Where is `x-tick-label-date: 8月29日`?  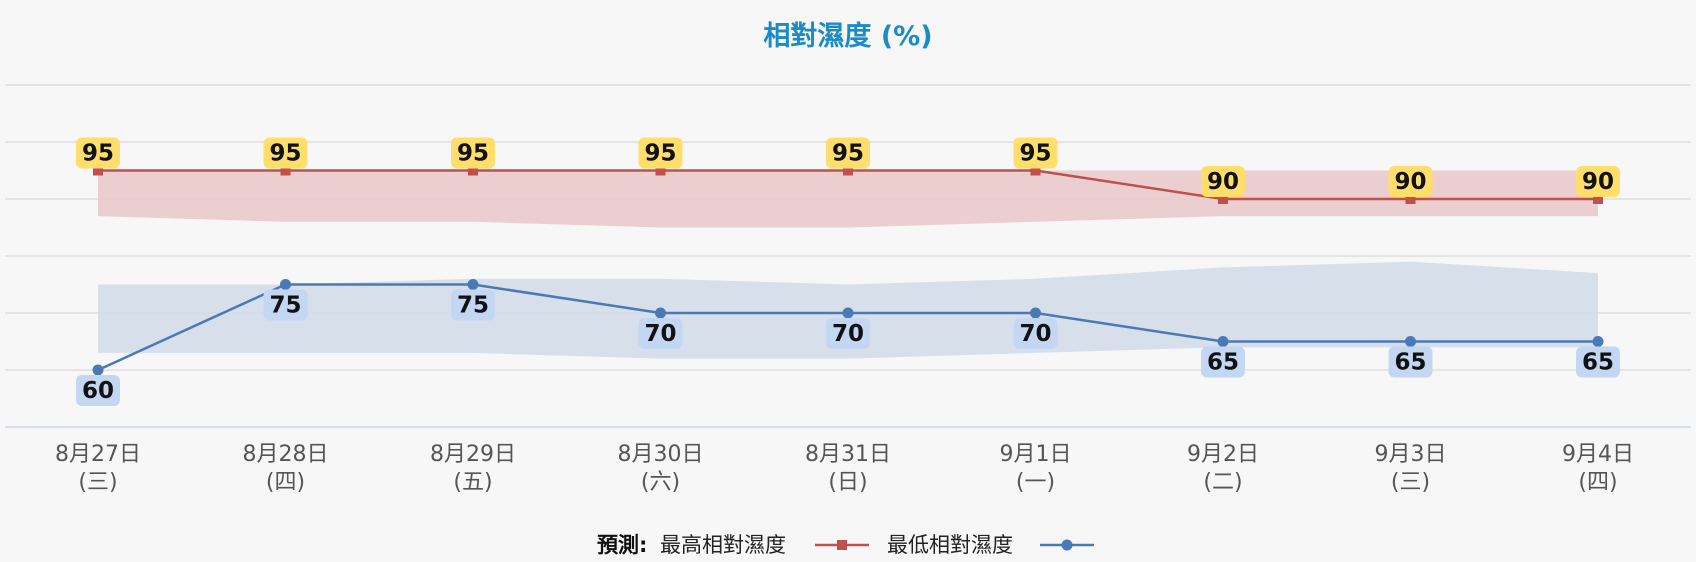 x-tick-label-date: 8月29日 is located at coordinates (473, 454).